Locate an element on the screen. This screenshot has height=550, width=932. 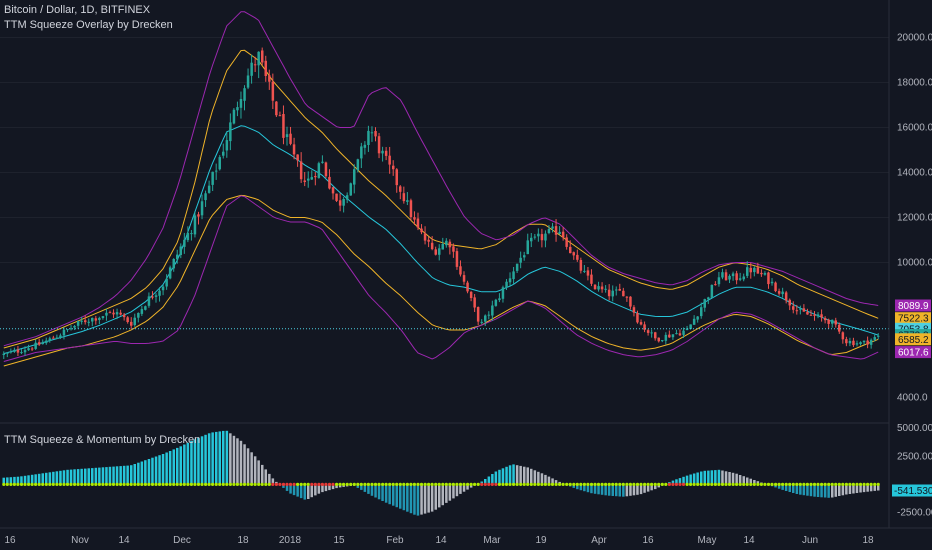
overlay-indicator-title: TTM Squeeze Overlay by Drecken is located at coordinates (88, 25).